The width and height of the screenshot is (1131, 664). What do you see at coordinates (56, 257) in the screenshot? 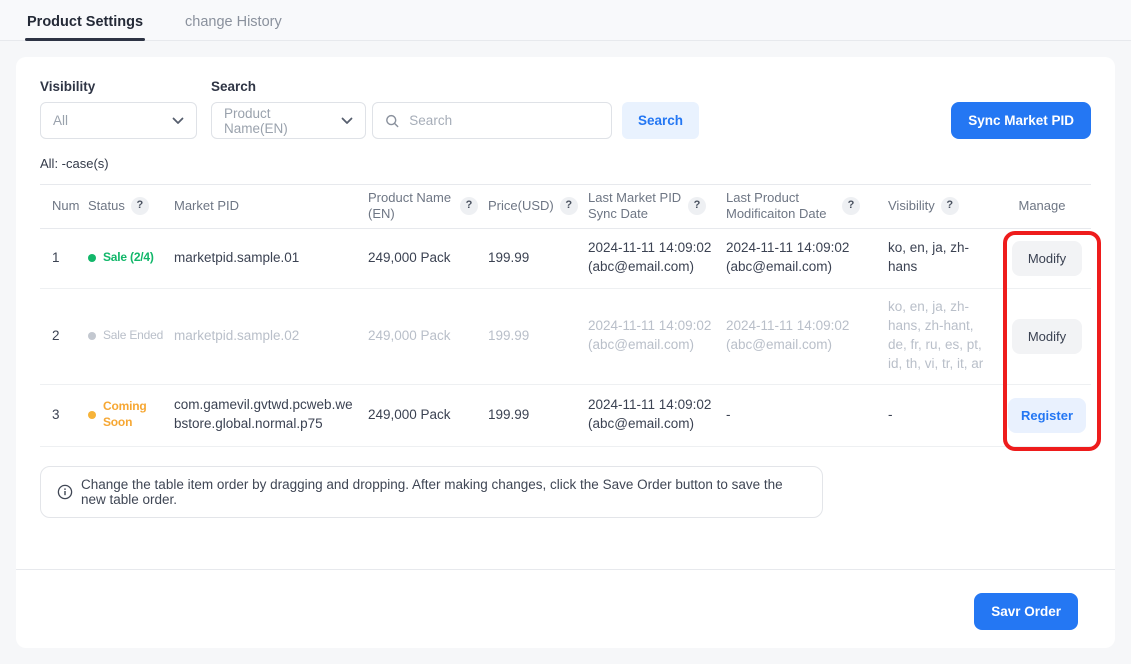
I see `row-num: 1` at bounding box center [56, 257].